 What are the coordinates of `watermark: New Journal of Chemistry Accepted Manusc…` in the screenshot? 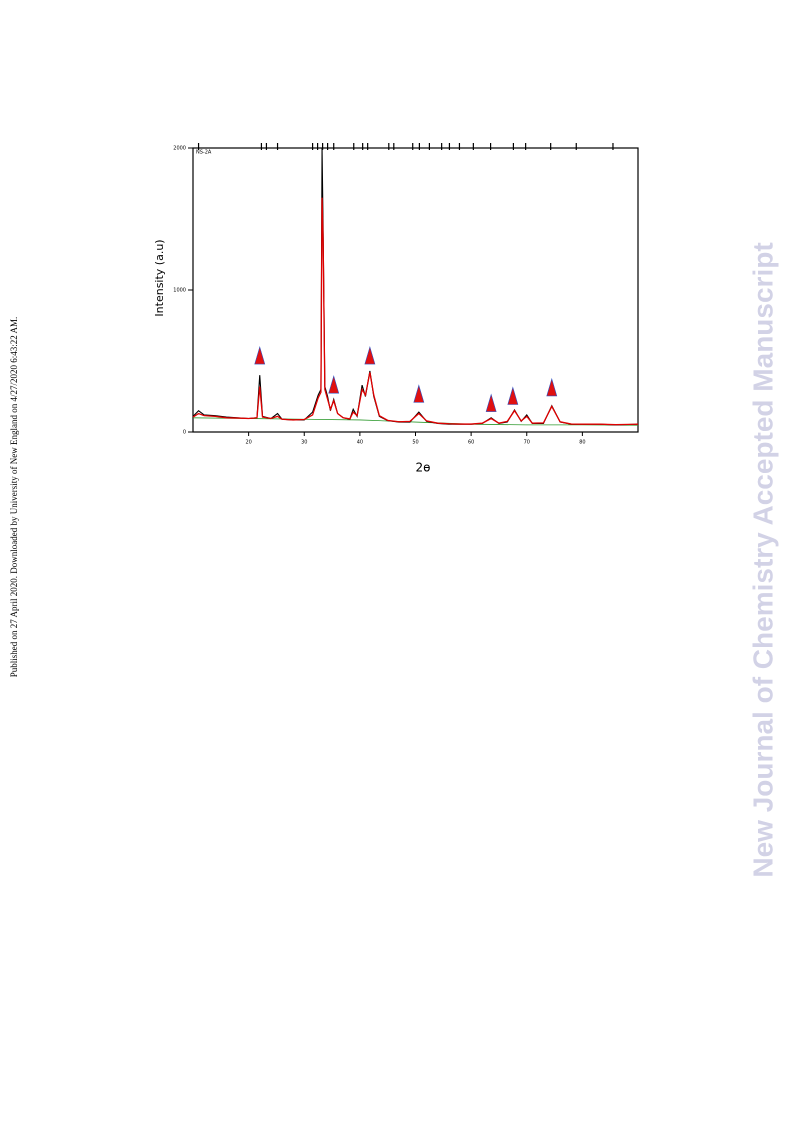 It's located at (762, 559).